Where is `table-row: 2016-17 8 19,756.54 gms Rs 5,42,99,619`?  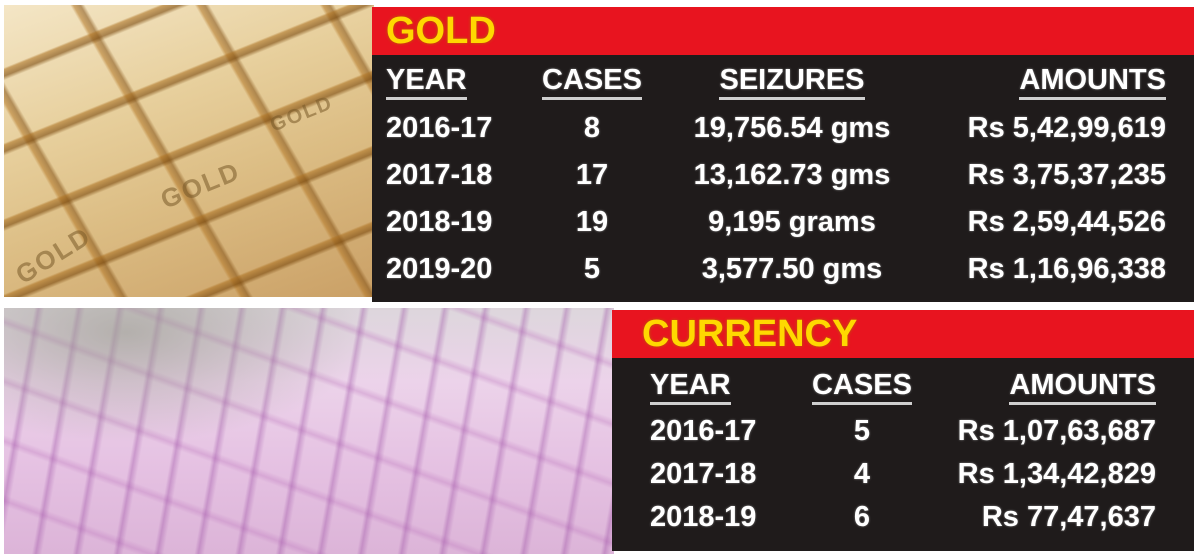 table-row: 2016-17 8 19,756.54 gms Rs 5,42,99,619 is located at coordinates (783, 128).